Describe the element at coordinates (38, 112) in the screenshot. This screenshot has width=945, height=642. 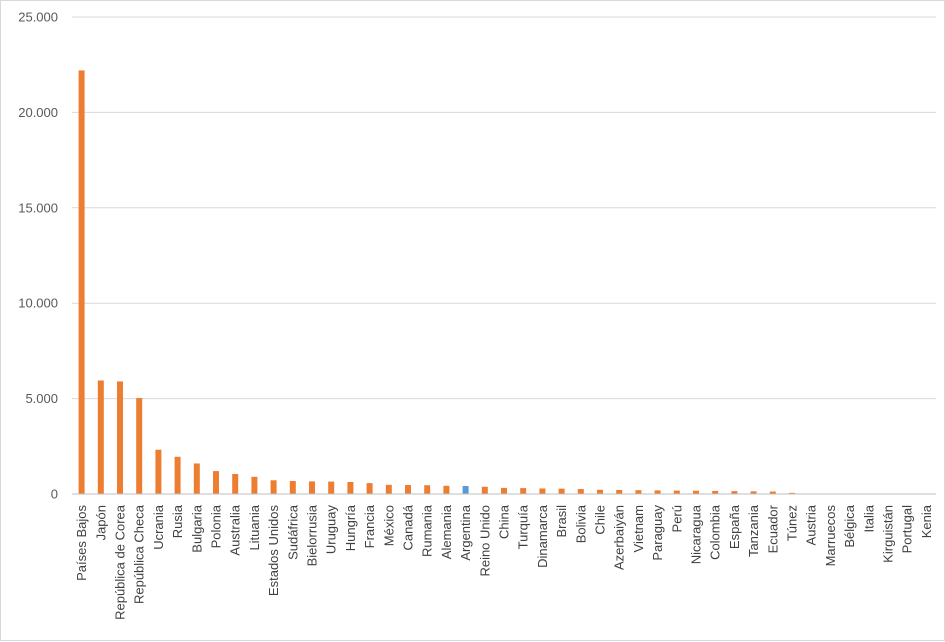
I see `y-tick-label: 20.000` at that location.